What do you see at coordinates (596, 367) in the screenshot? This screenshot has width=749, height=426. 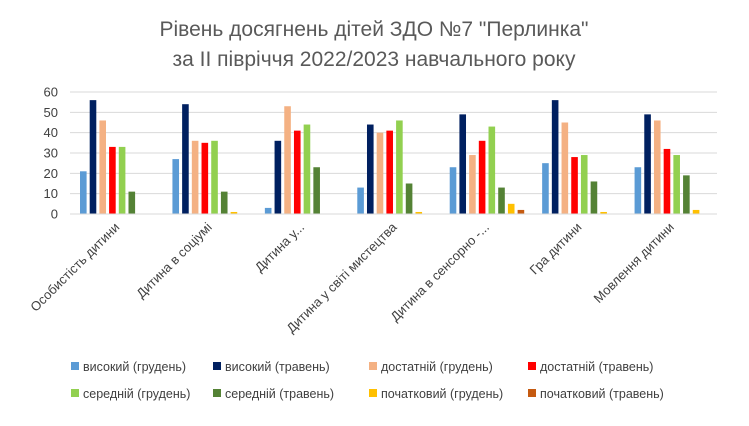 I see `legend-label: достатній (травень)` at bounding box center [596, 367].